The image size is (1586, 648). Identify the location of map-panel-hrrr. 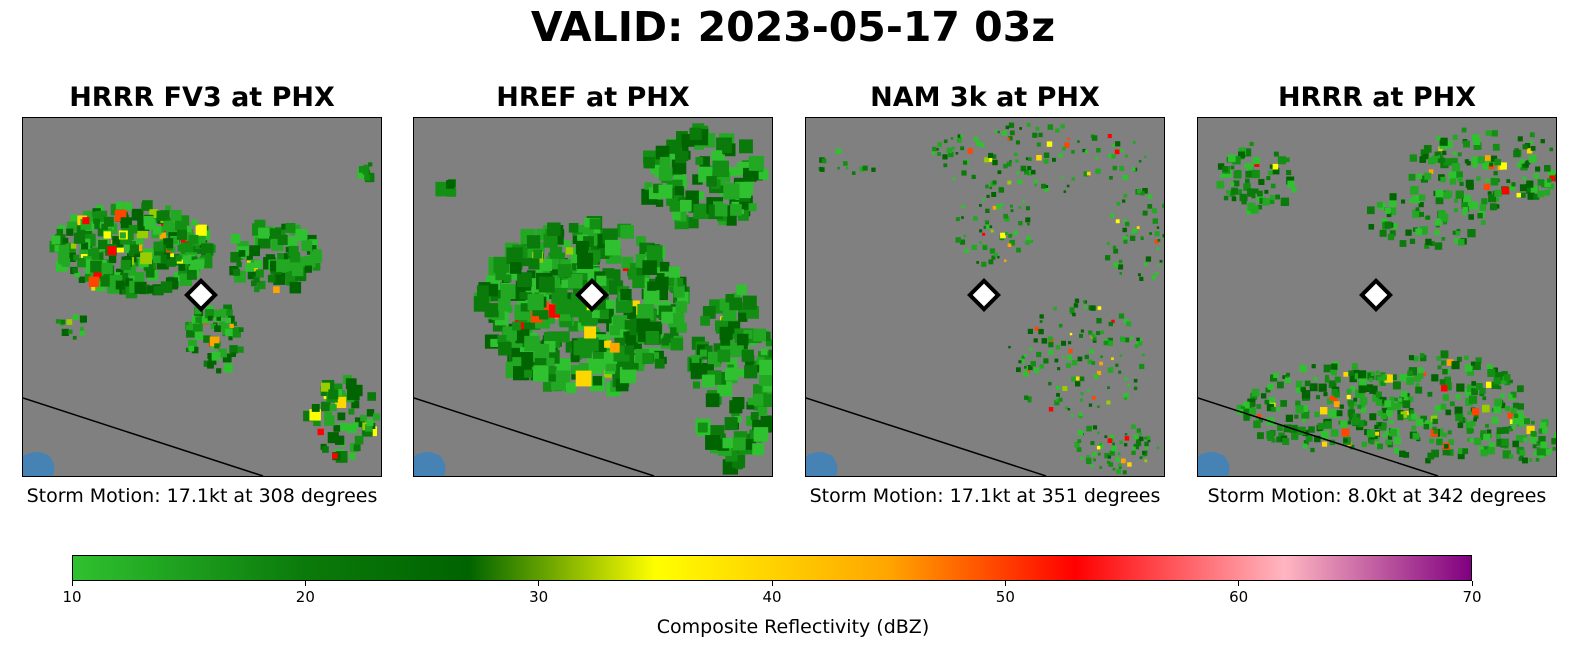
(1377, 297).